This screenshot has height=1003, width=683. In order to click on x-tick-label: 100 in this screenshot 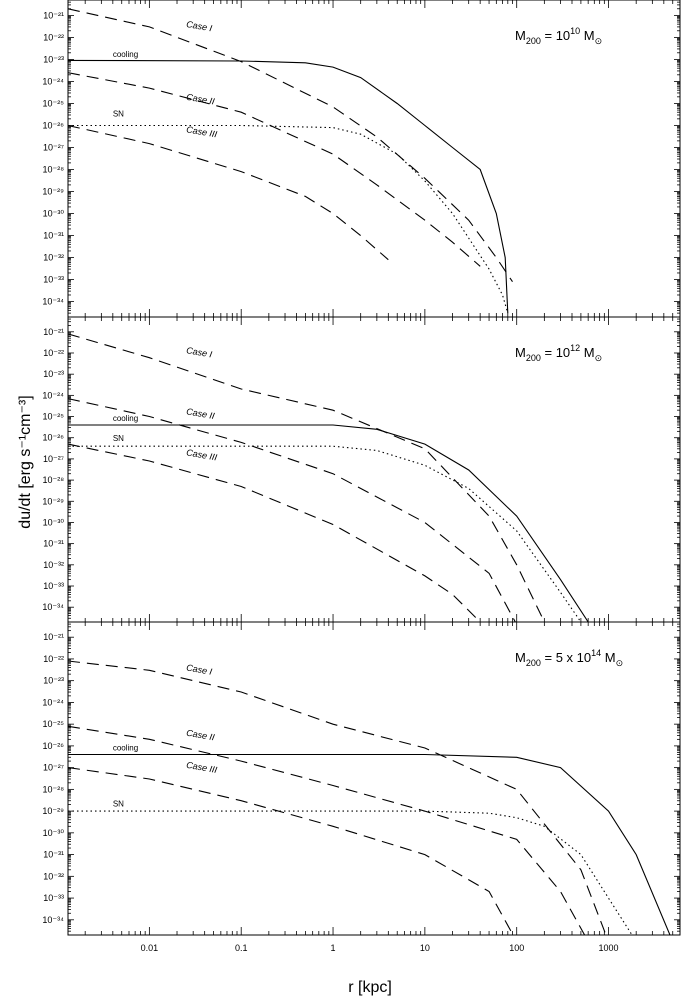, I will do `click(516, 948)`.